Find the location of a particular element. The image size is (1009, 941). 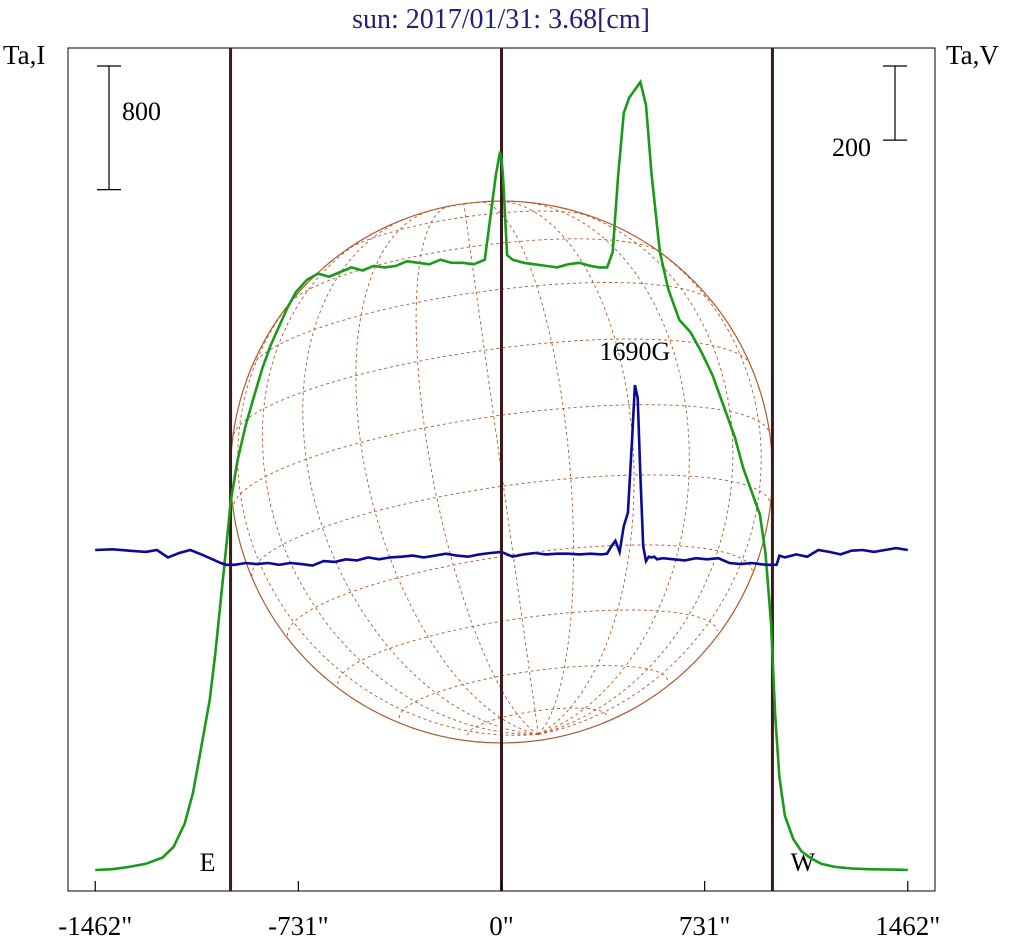

x-axis-ticks: -1462" -731" 0" 731" 1462" is located at coordinates (499, 911).